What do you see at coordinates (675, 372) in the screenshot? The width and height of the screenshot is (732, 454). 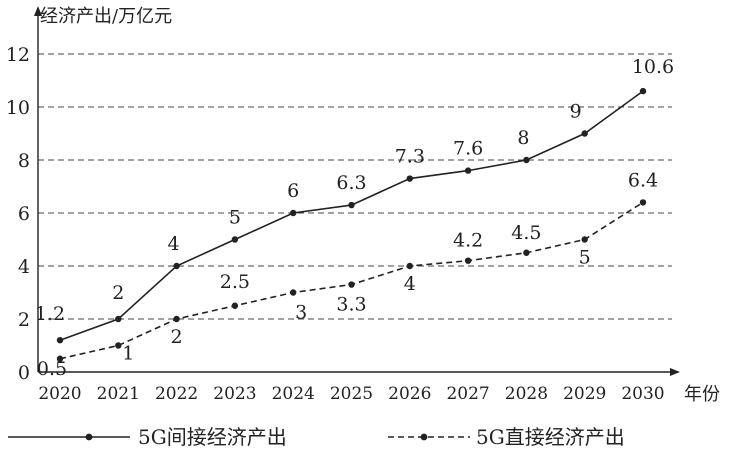 I see `x-axis-arrow` at bounding box center [675, 372].